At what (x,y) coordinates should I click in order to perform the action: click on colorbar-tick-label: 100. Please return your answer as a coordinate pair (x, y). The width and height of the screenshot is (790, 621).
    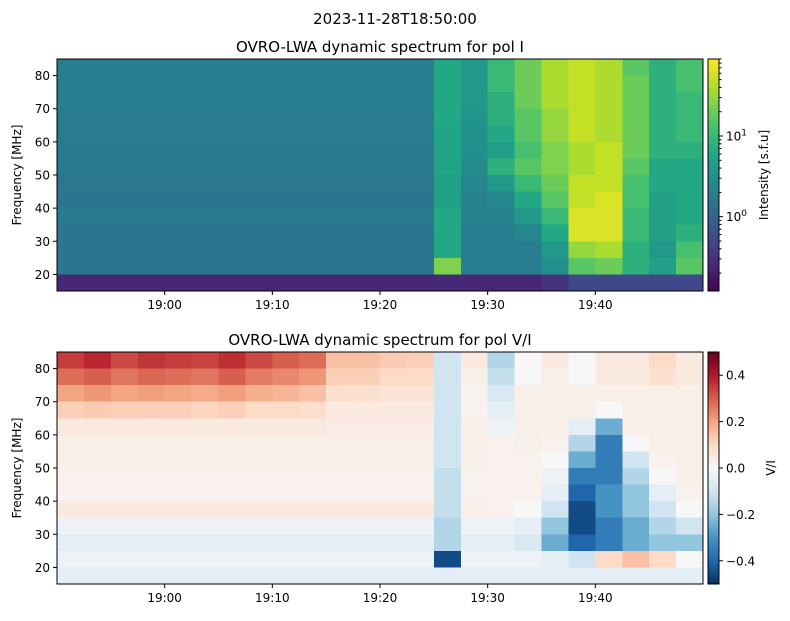
    Looking at the image, I should click on (736, 216).